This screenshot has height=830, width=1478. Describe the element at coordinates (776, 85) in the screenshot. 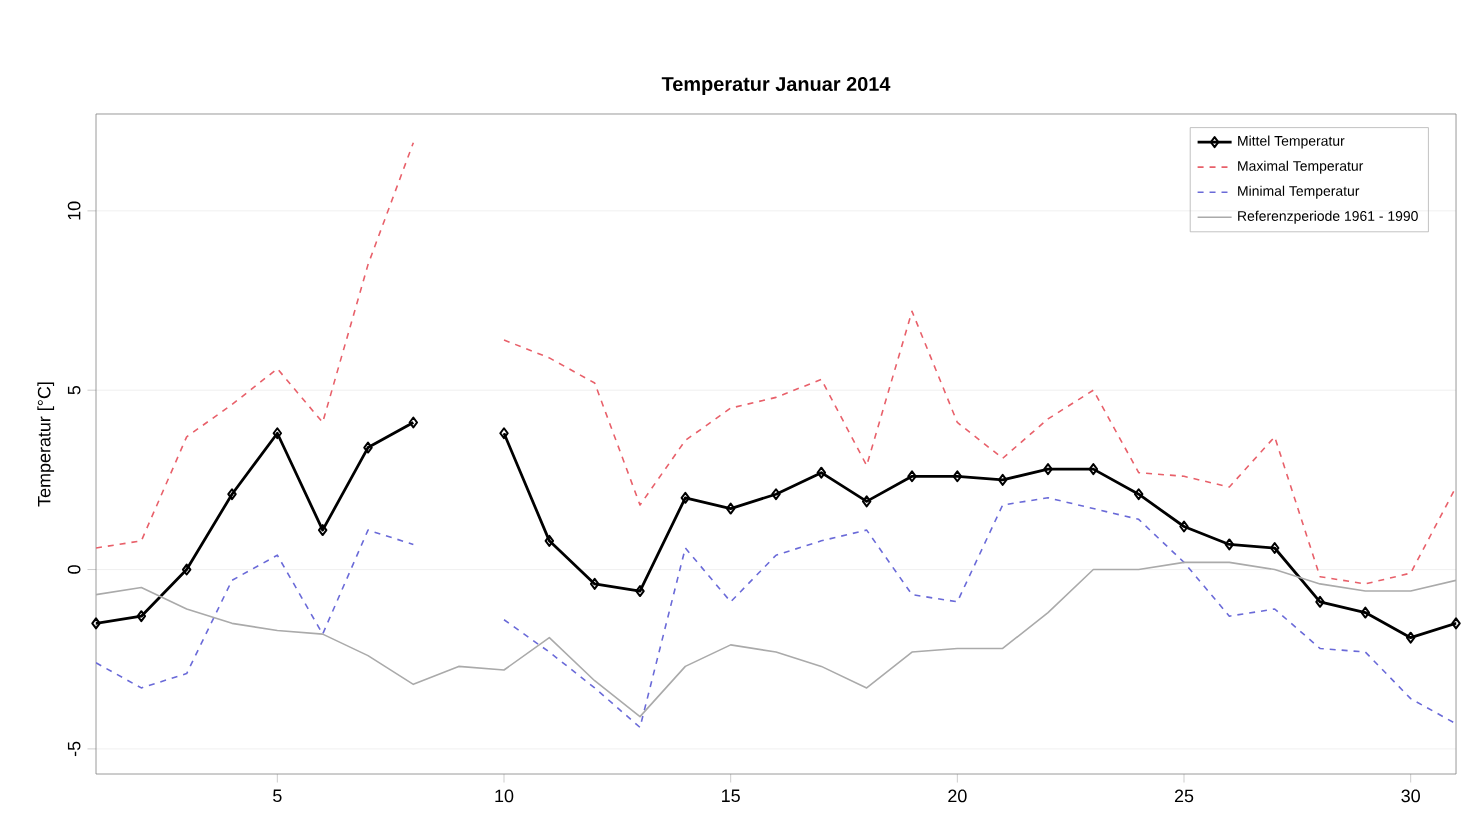

I see `chart-title: Temperatur Januar 2014` at that location.